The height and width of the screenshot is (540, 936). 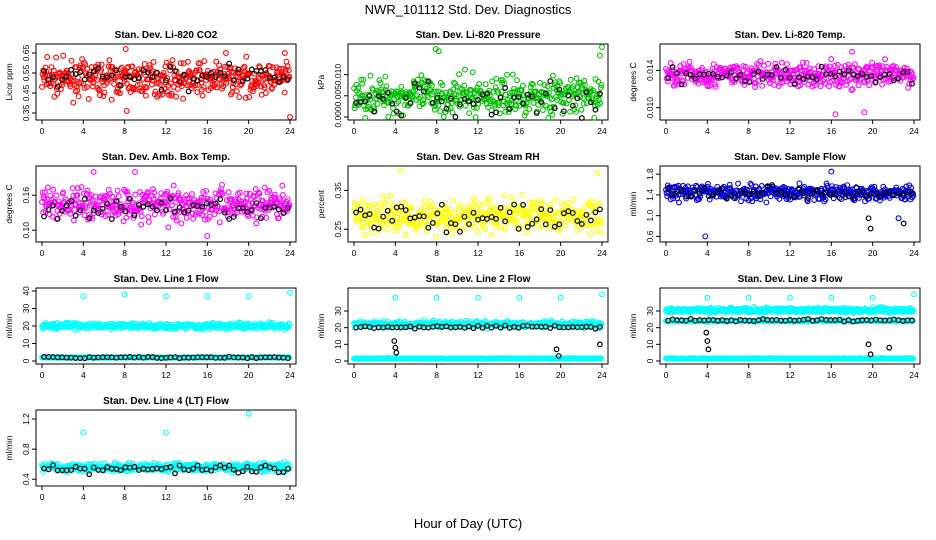 I want to click on x-tick-label: 24, so click(x=290, y=131).